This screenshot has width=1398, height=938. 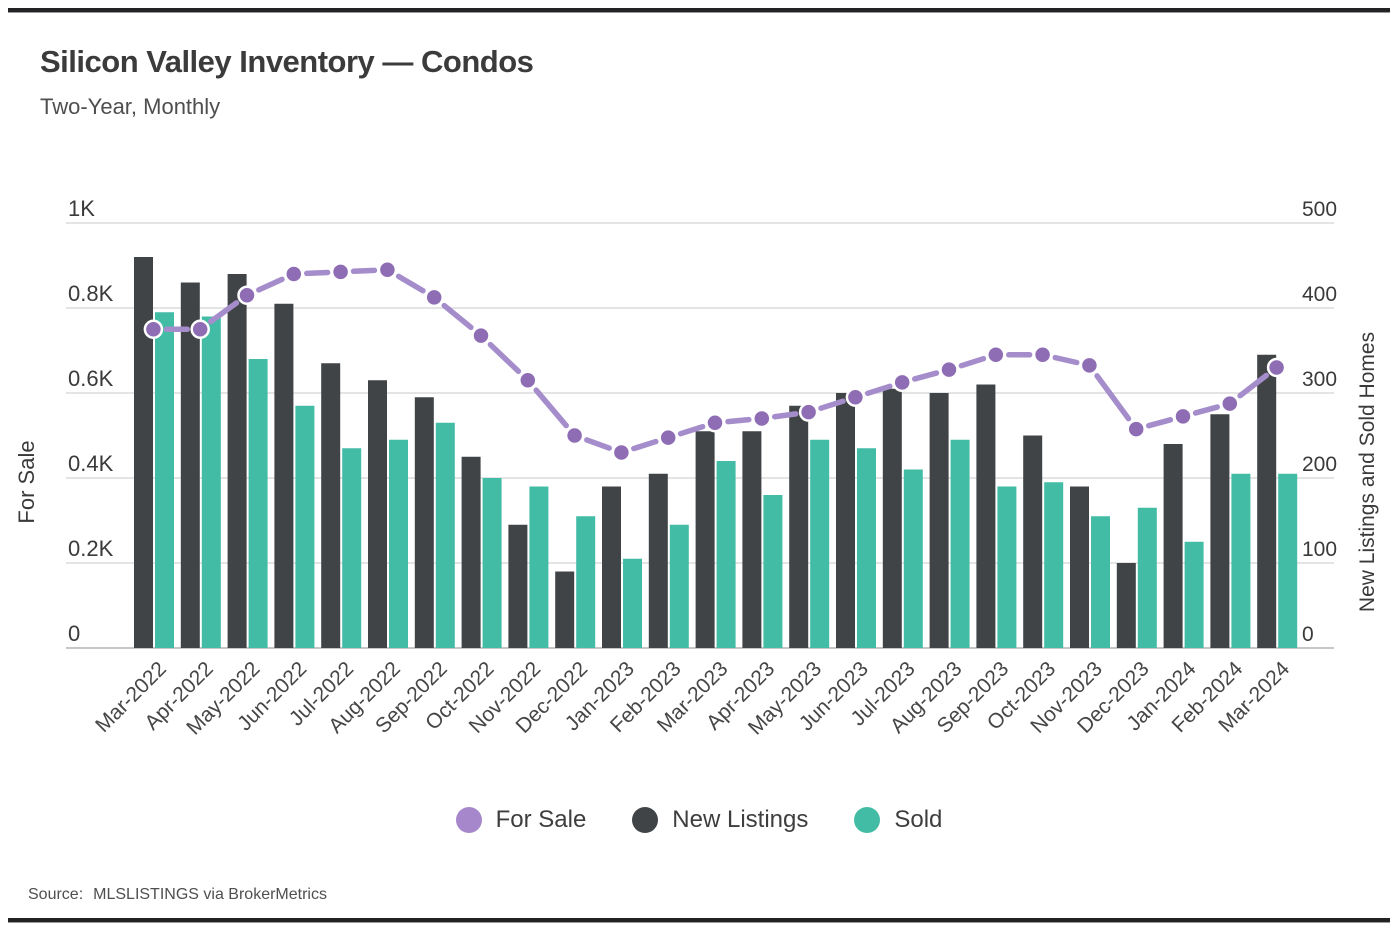 What do you see at coordinates (26, 481) in the screenshot?
I see `left-axis-title: For Sale` at bounding box center [26, 481].